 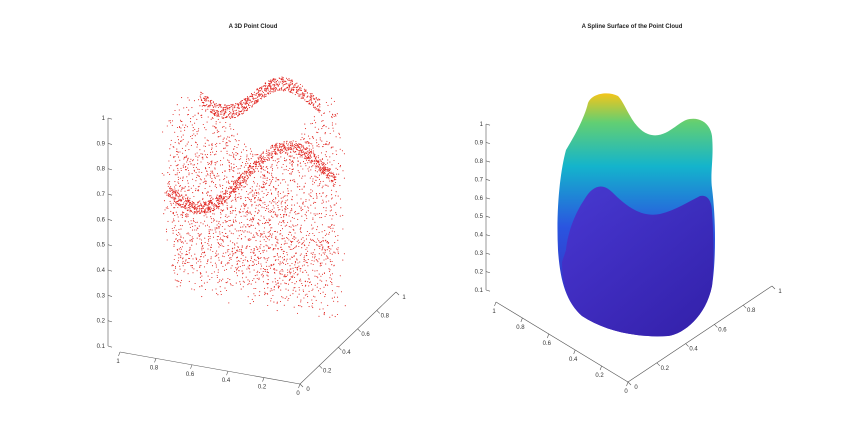 What do you see at coordinates (190, 375) in the screenshot?
I see `x-tick-label: 0.6` at bounding box center [190, 375].